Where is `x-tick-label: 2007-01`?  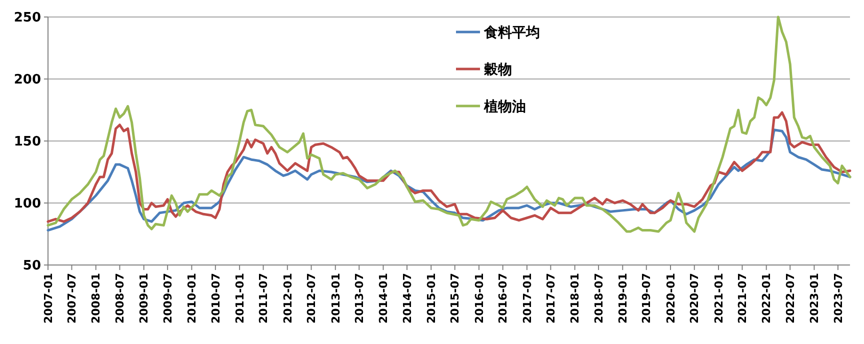
x-tick-label: 2007-01 is located at coordinates (48, 298).